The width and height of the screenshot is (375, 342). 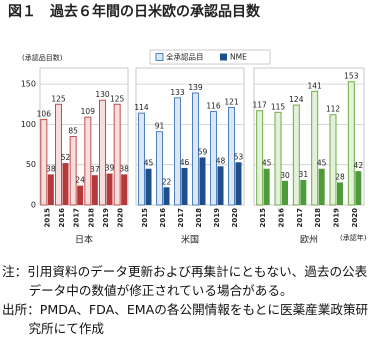 I want to click on data-label: 116, so click(x=213, y=106).